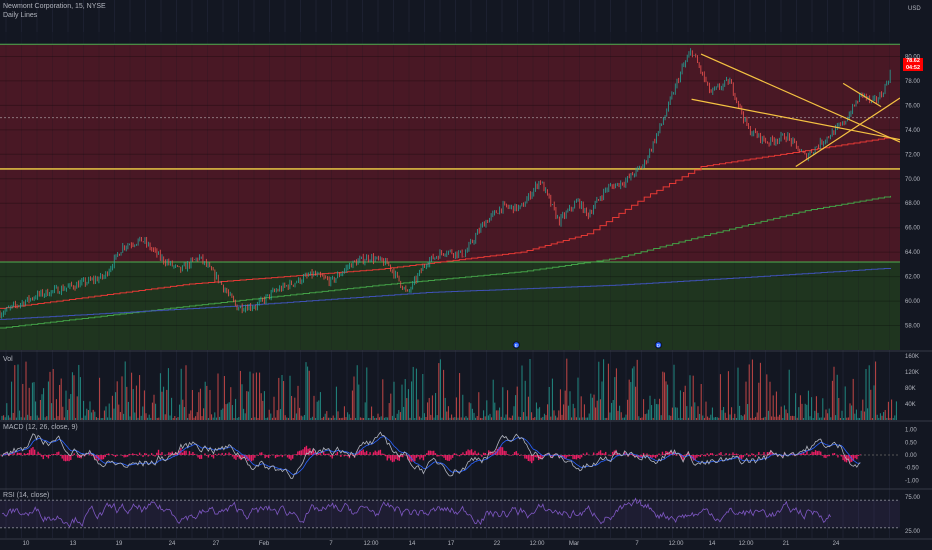 The width and height of the screenshot is (932, 550). I want to click on volume-tick-label: 80K, so click(910, 389).